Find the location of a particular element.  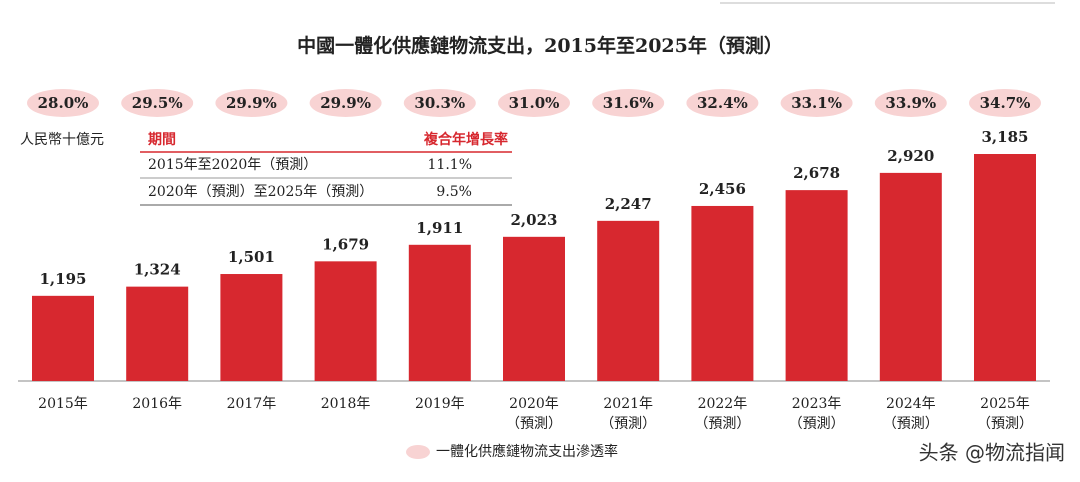

x-tick-label: 2023年 is located at coordinates (817, 404).